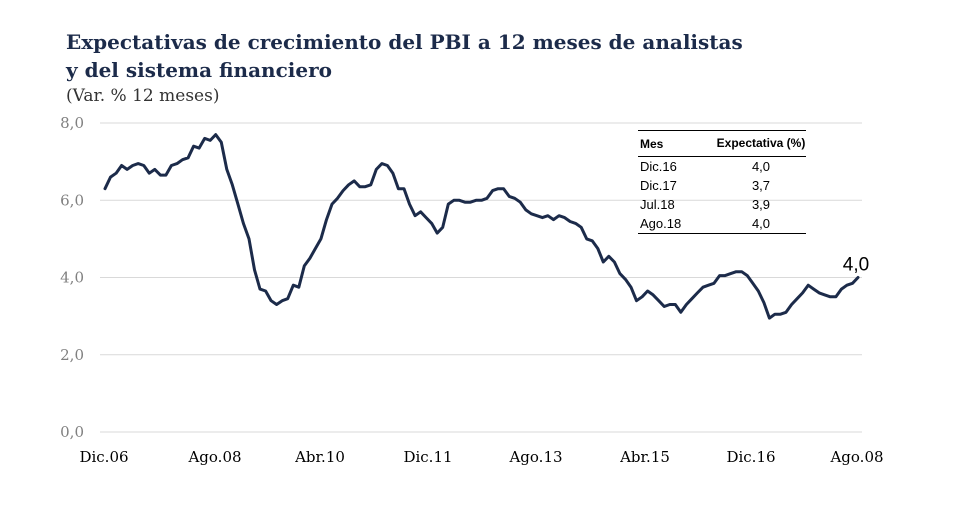 This screenshot has height=511, width=980. Describe the element at coordinates (856, 265) in the screenshot. I see `end-value-label: 4,0` at that location.